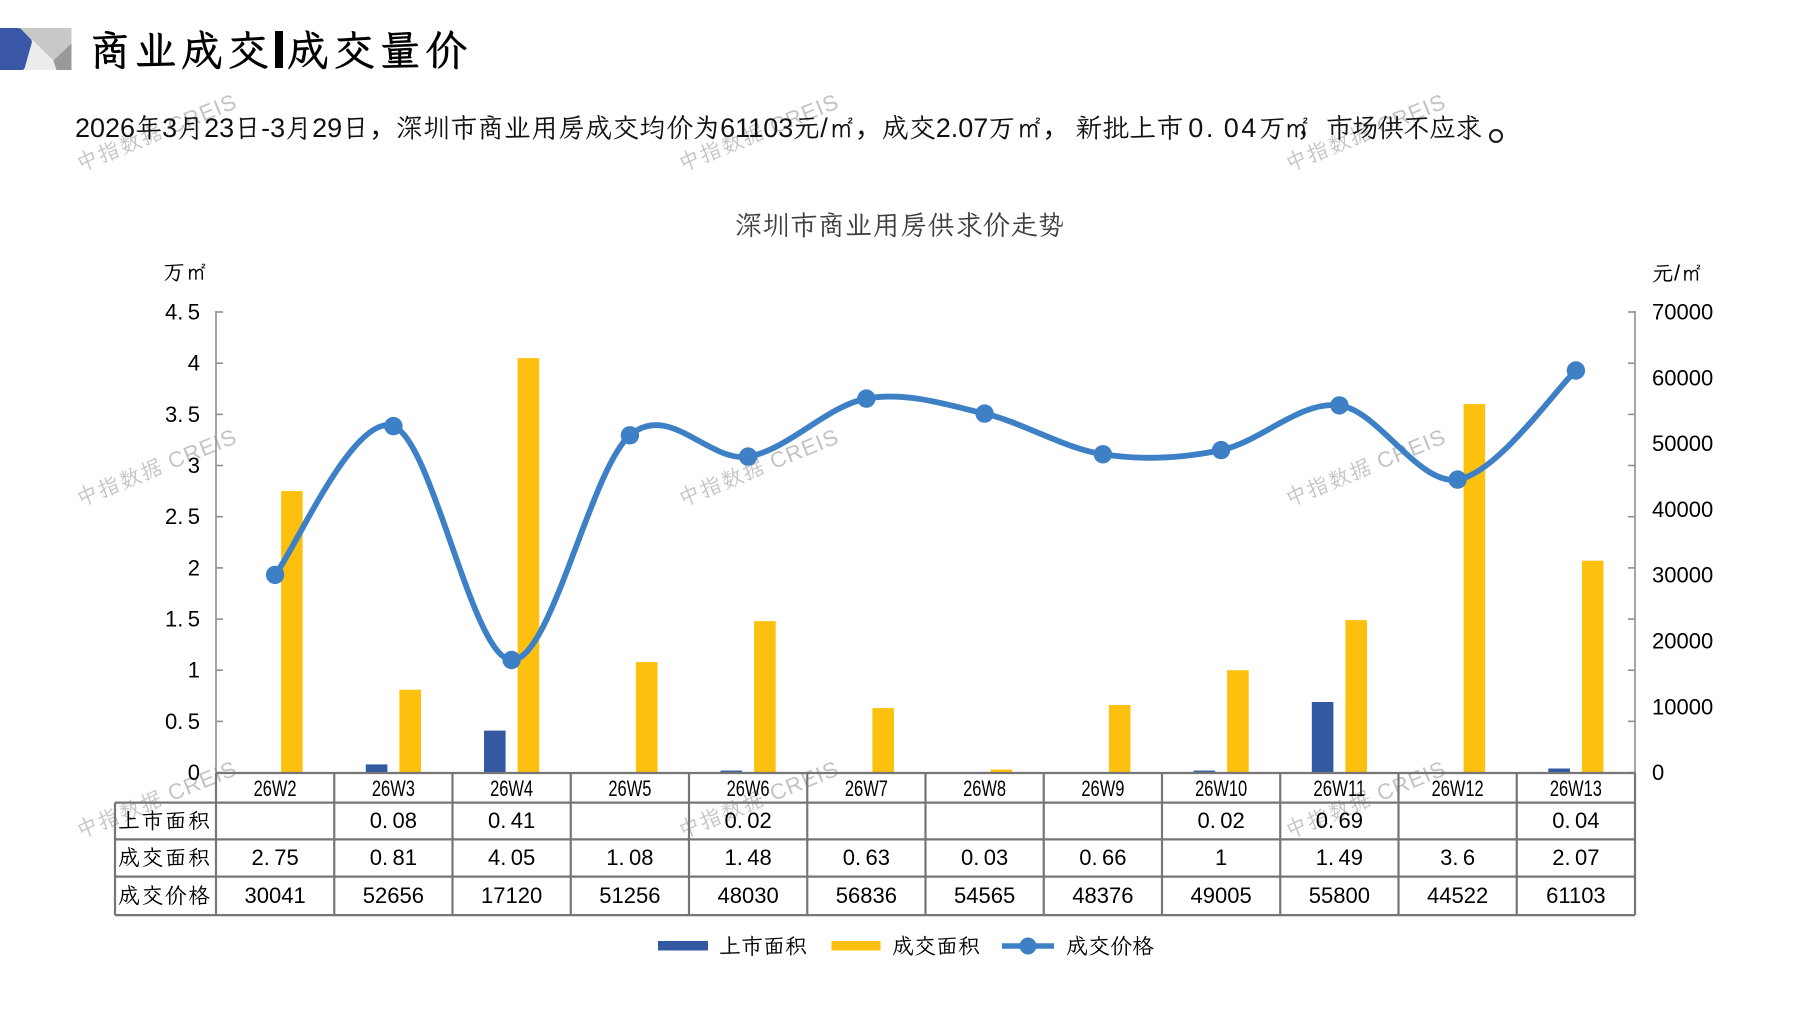 This screenshot has width=1797, height=1010. I want to click on svg-text: 深圳市商业用房供求价走势, so click(900, 225).